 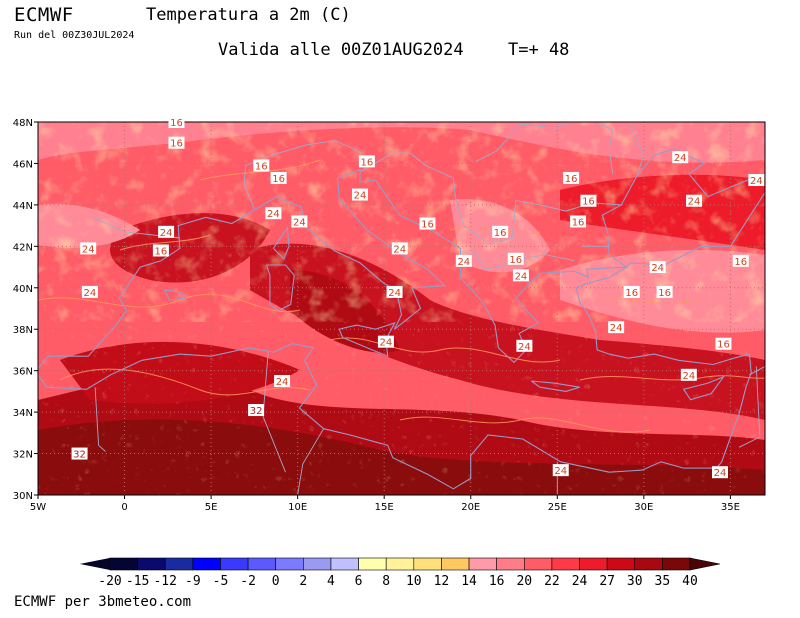 What do you see at coordinates (690, 581) in the screenshot?
I see `legend-tick-label: 40` at bounding box center [690, 581].